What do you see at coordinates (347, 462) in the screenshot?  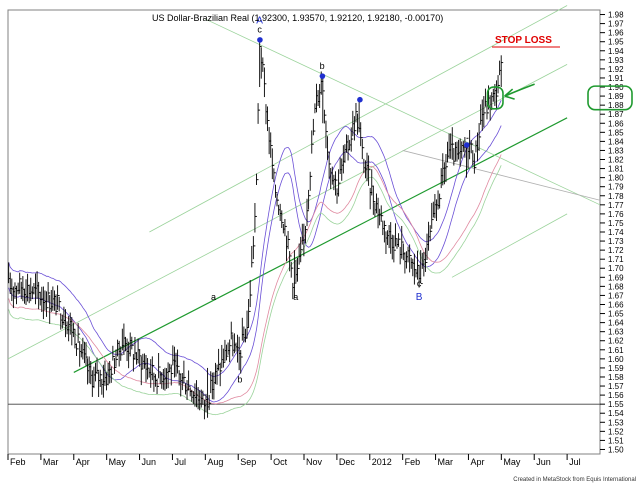 I see `x-tick-label: Dec` at bounding box center [347, 462].